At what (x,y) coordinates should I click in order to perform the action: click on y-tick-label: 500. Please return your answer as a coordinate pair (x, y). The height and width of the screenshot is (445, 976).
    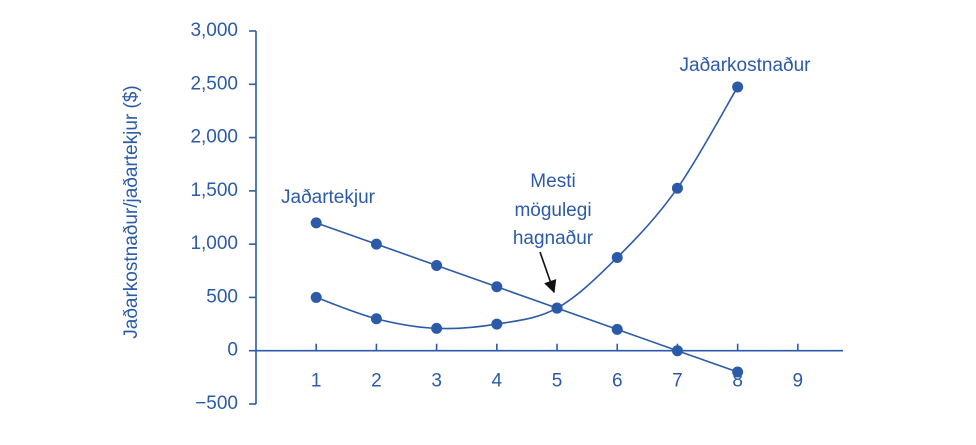
    Looking at the image, I should click on (222, 296).